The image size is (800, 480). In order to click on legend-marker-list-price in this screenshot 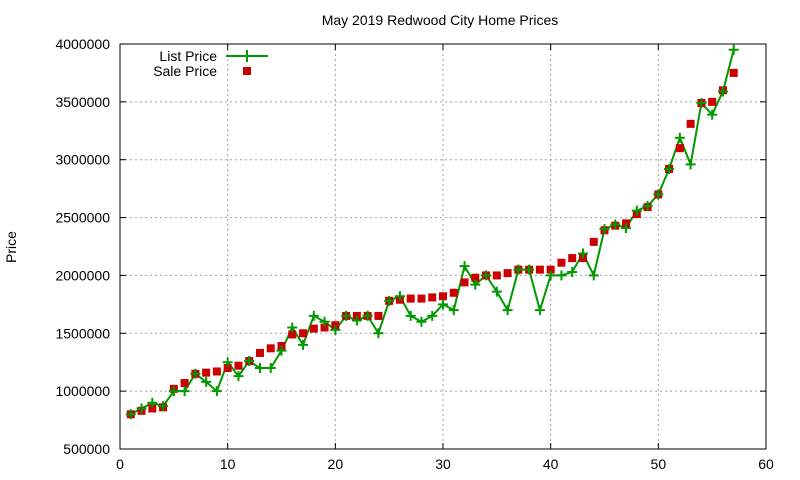, I will do `click(247, 56)`.